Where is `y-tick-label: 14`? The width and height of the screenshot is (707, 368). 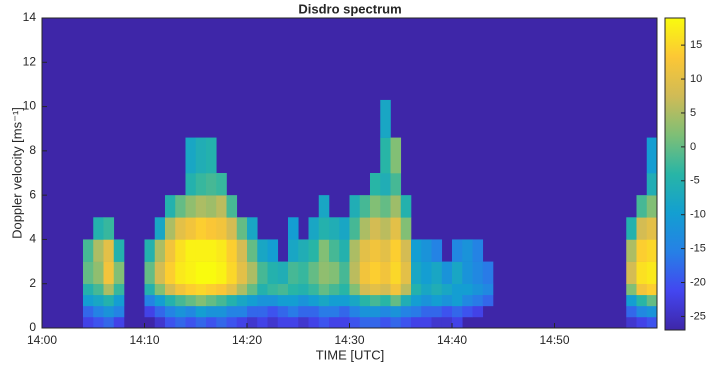 y-tick-label: 14 is located at coordinates (30, 17).